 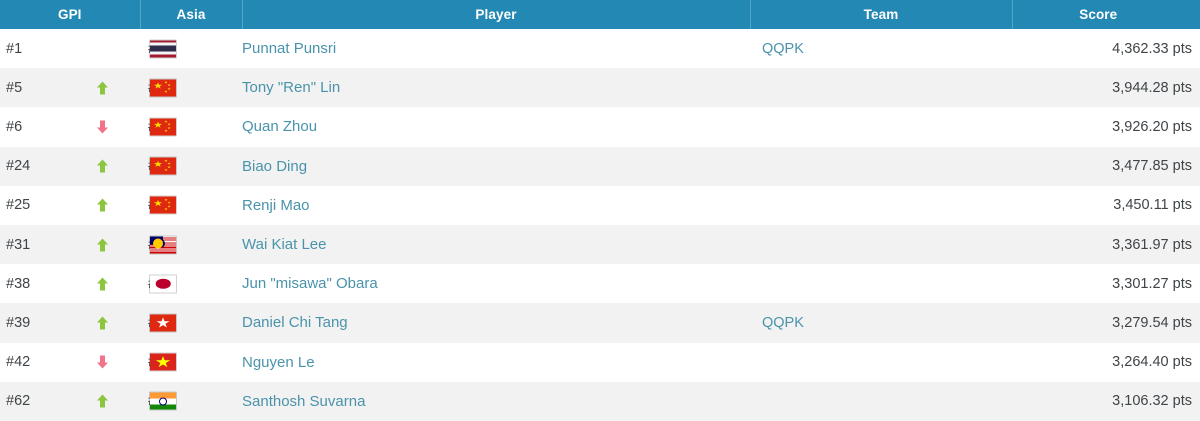 What do you see at coordinates (295, 323) in the screenshot?
I see `player-name-link: Daniel Chi Tang` at bounding box center [295, 323].